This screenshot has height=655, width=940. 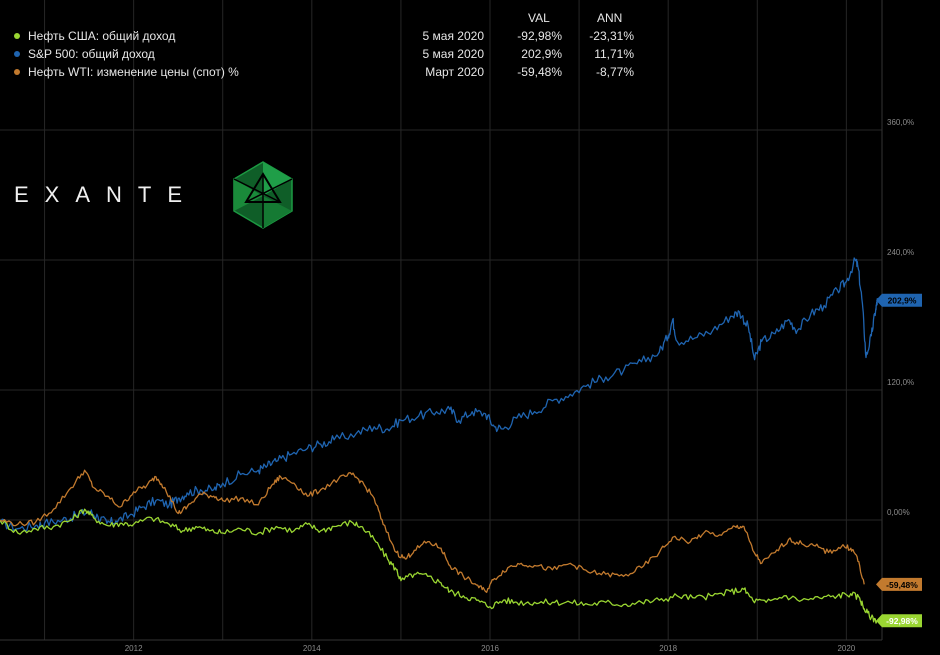 I want to click on end-value-flag-wti, so click(x=899, y=584).